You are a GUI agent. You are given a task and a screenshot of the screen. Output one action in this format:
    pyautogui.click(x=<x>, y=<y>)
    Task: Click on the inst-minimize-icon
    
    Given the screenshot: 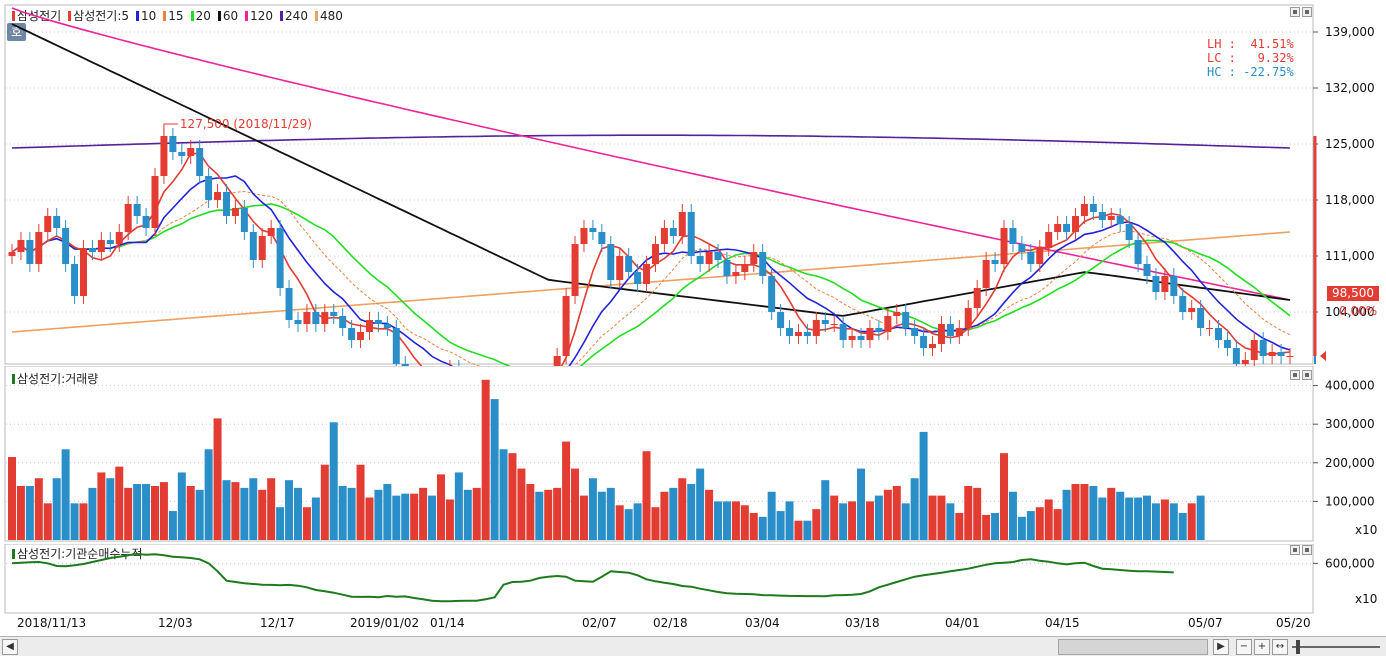 What is the action you would take?
    pyautogui.click(x=1295, y=550)
    